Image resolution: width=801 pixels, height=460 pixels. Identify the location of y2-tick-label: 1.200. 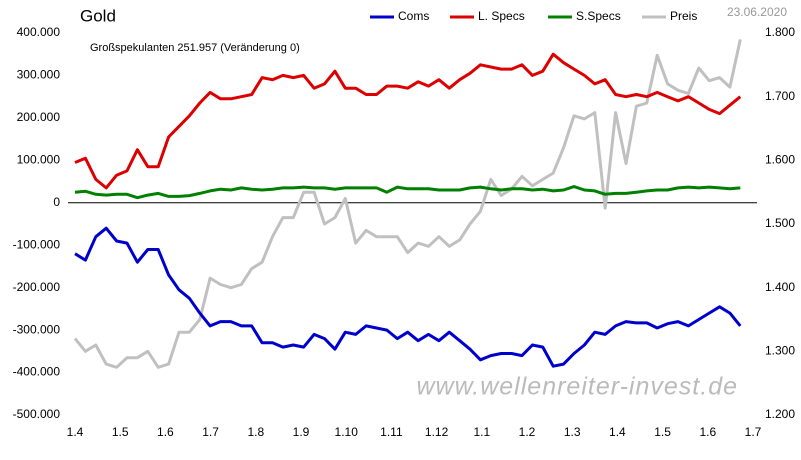
(780, 414).